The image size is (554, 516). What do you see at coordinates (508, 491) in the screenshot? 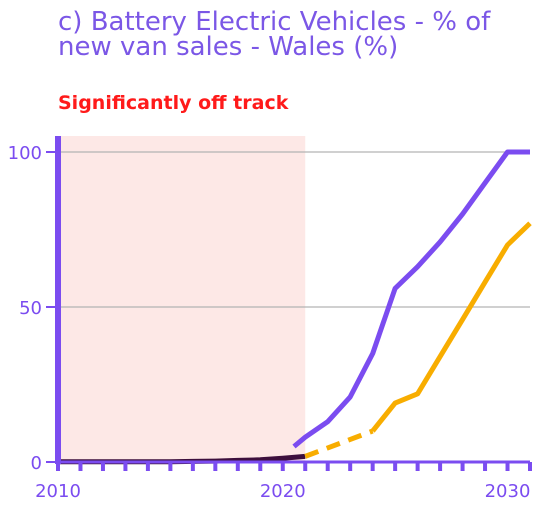
I see `x-tick-label-2030: 2030` at bounding box center [508, 491].